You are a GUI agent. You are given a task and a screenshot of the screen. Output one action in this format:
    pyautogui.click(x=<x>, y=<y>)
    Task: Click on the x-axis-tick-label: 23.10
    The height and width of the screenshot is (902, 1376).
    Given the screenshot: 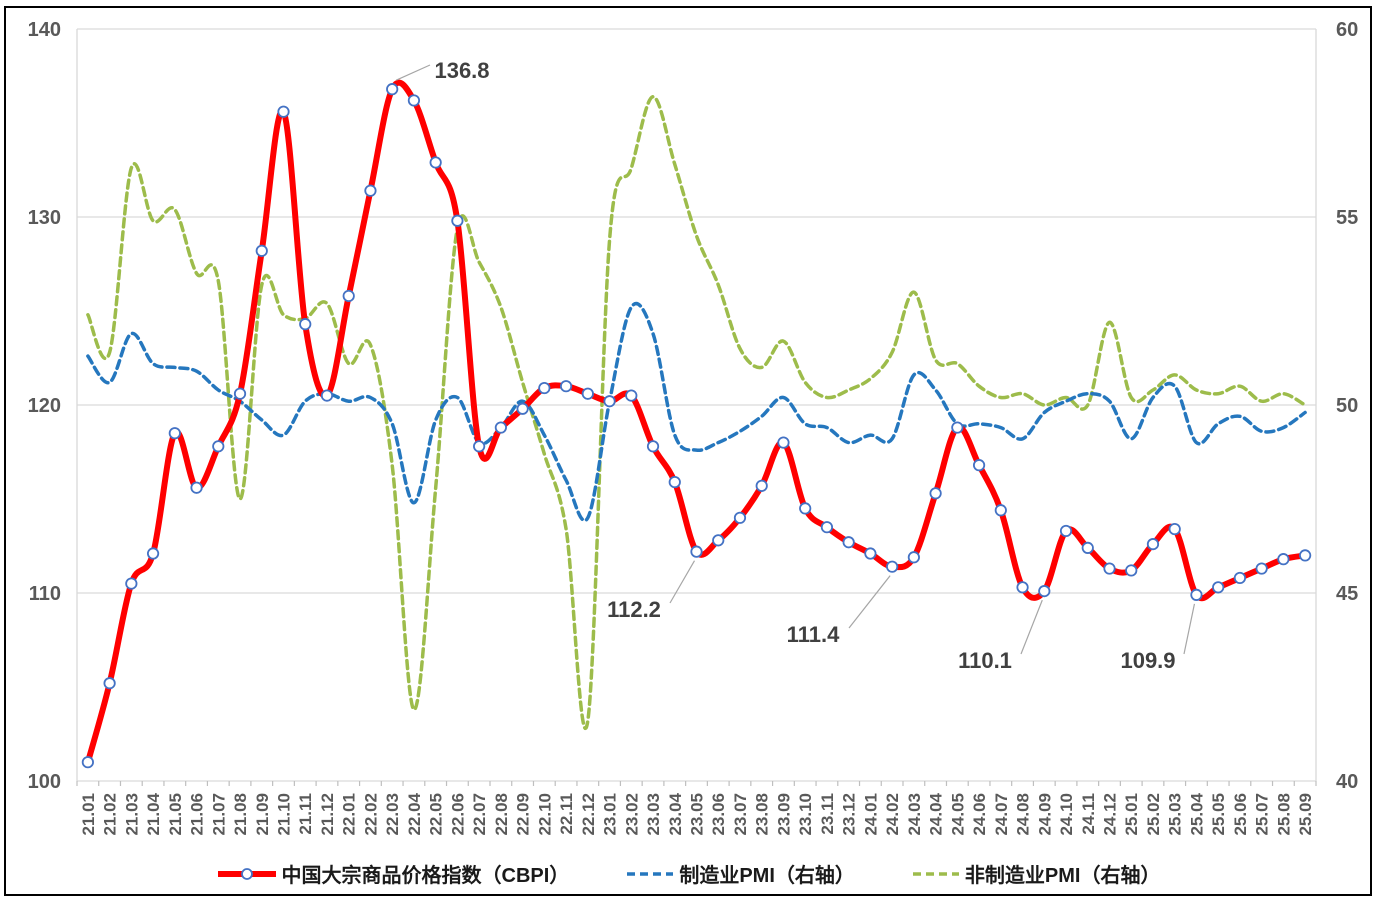 What is the action you would take?
    pyautogui.click(x=805, y=814)
    